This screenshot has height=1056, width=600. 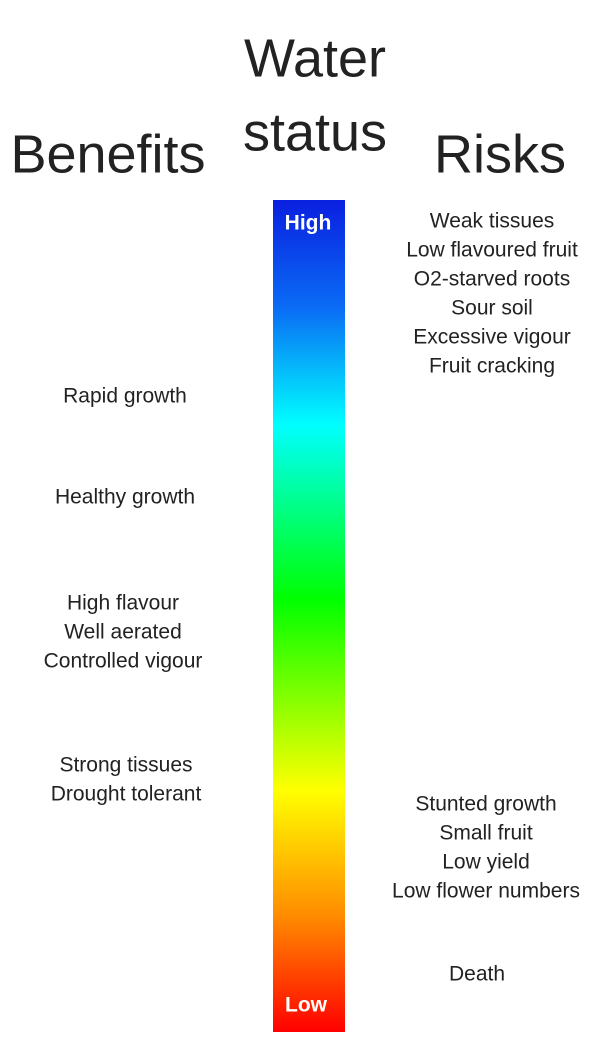 I want to click on risk-item: Low yield, so click(x=486, y=862).